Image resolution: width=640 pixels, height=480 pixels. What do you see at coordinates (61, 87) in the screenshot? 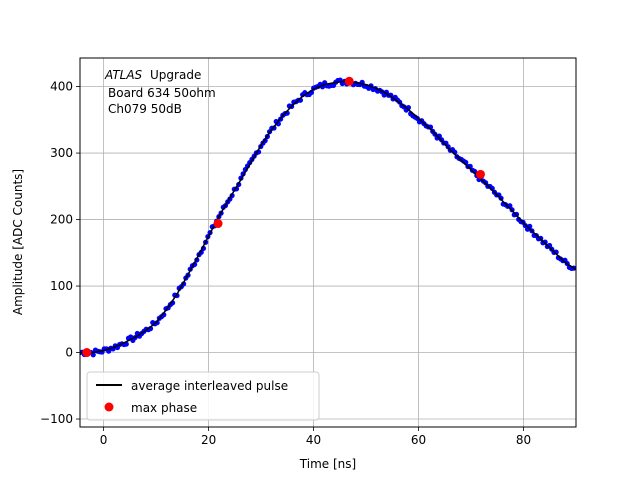
I see `y-tick-label: 400` at bounding box center [61, 87].